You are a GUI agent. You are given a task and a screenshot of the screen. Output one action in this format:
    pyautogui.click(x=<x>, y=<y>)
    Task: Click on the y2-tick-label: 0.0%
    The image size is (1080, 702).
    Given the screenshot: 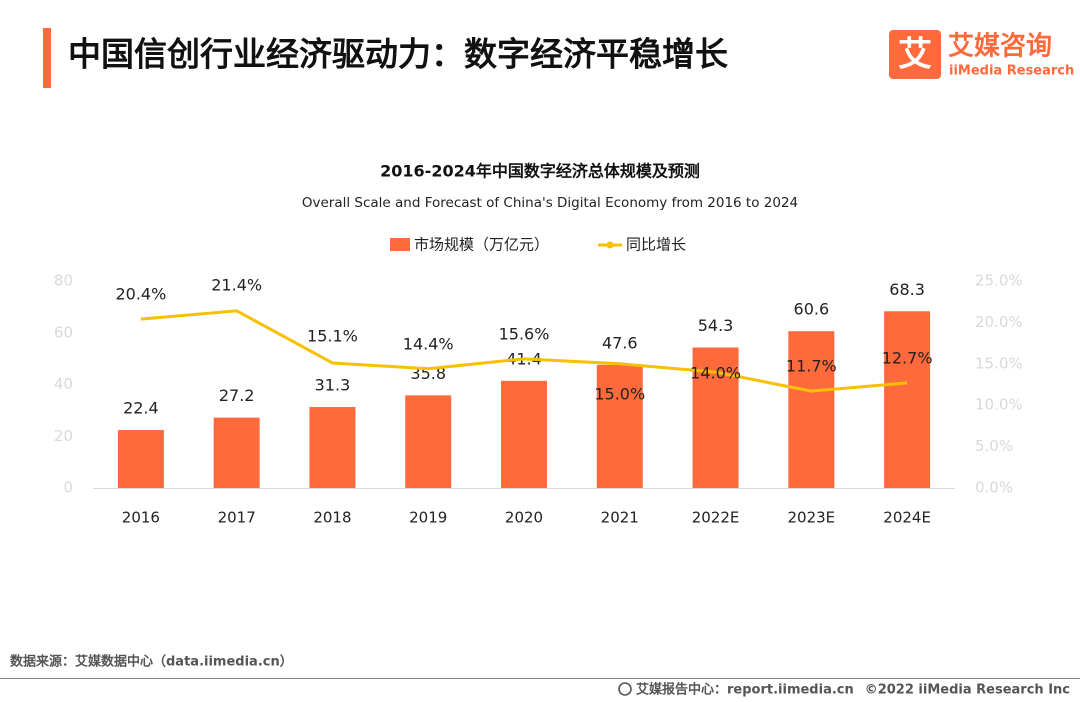 What is the action you would take?
    pyautogui.click(x=994, y=488)
    